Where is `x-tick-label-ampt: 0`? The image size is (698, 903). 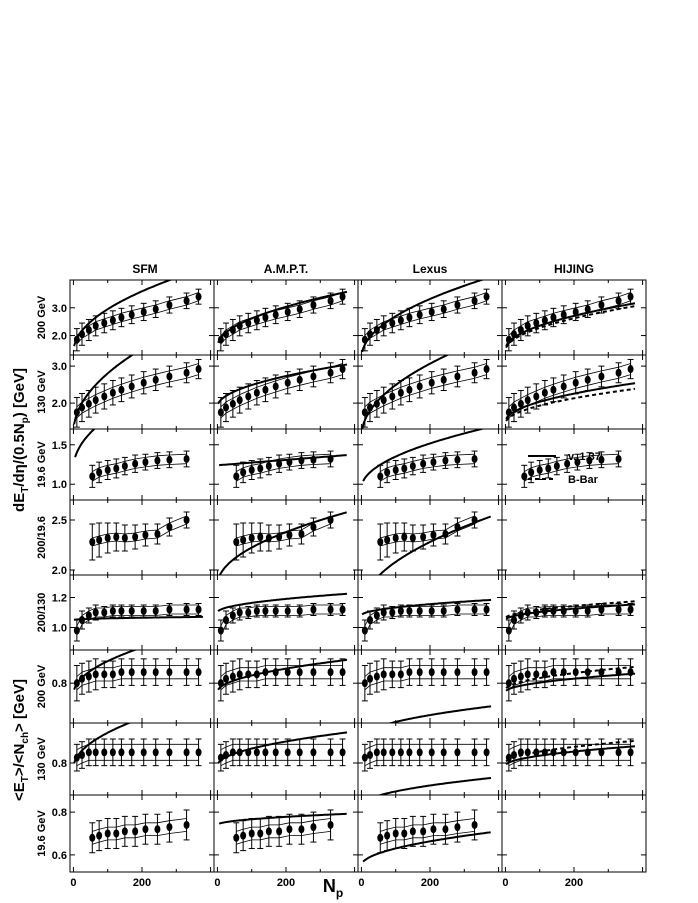
x-tick-label-ampt: 0 is located at coordinates (217, 883).